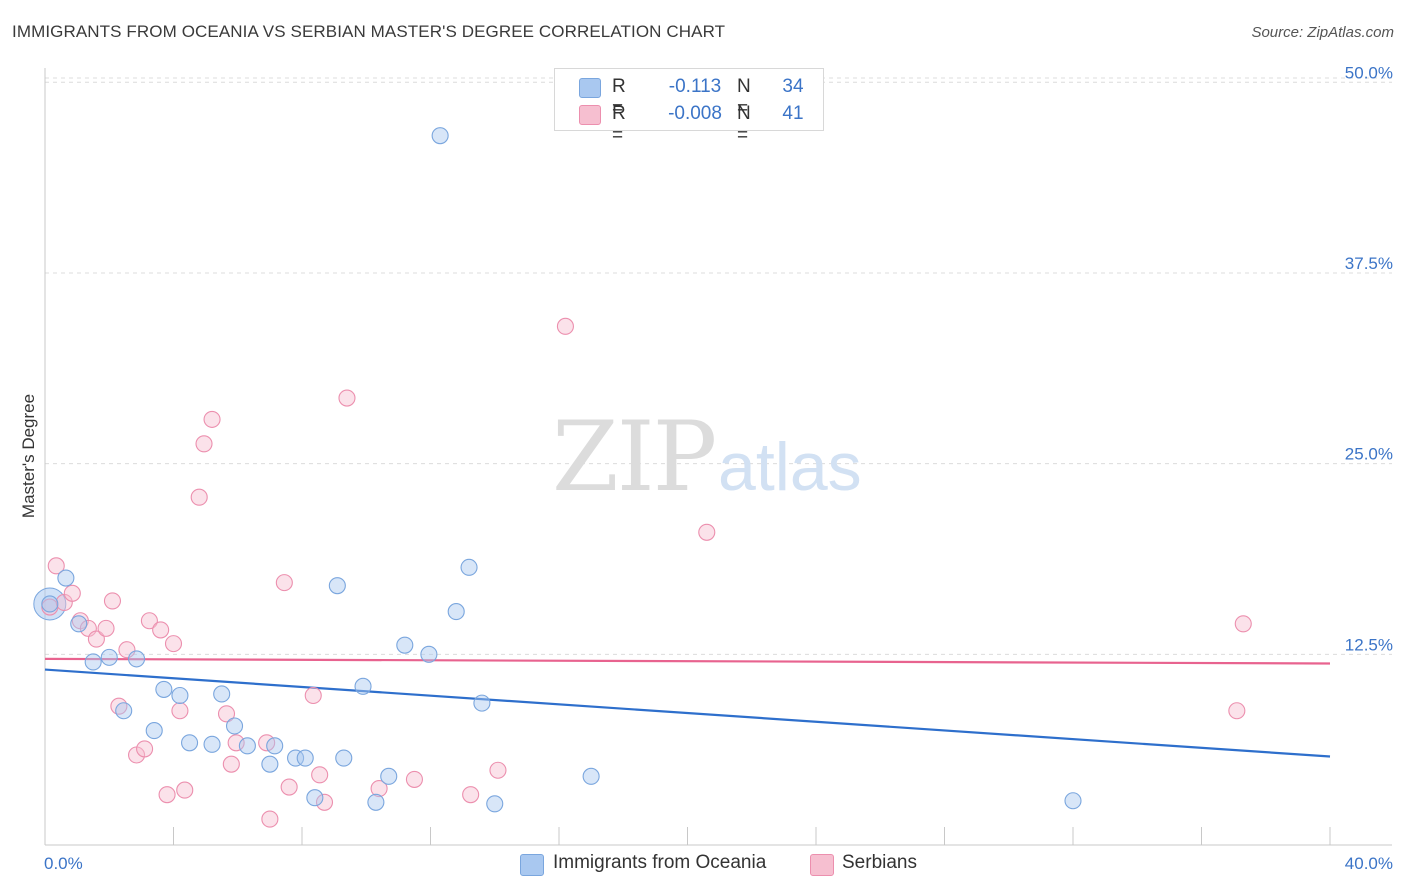  I want to click on trend-line-serbians, so click(687, 661).